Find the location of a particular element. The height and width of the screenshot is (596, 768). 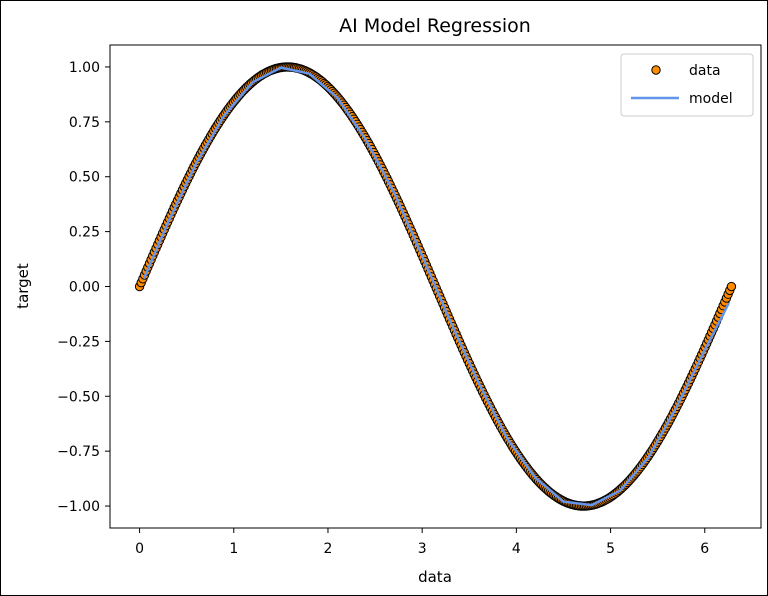

legend-marker-data is located at coordinates (656, 70).